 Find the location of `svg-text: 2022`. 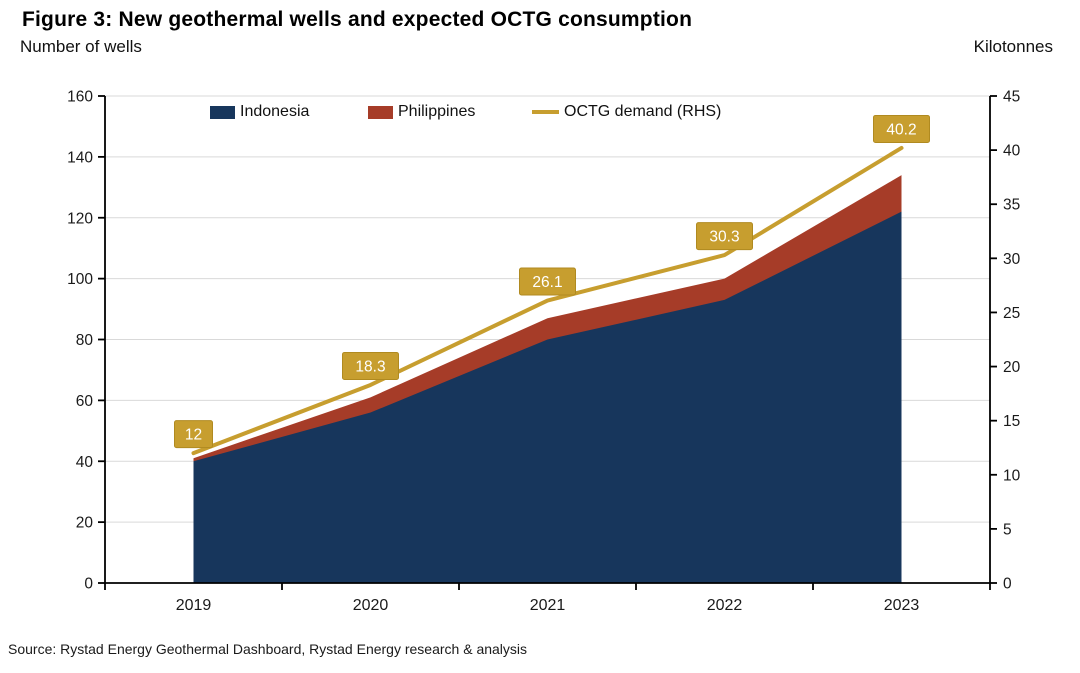

svg-text: 2022 is located at coordinates (725, 605).